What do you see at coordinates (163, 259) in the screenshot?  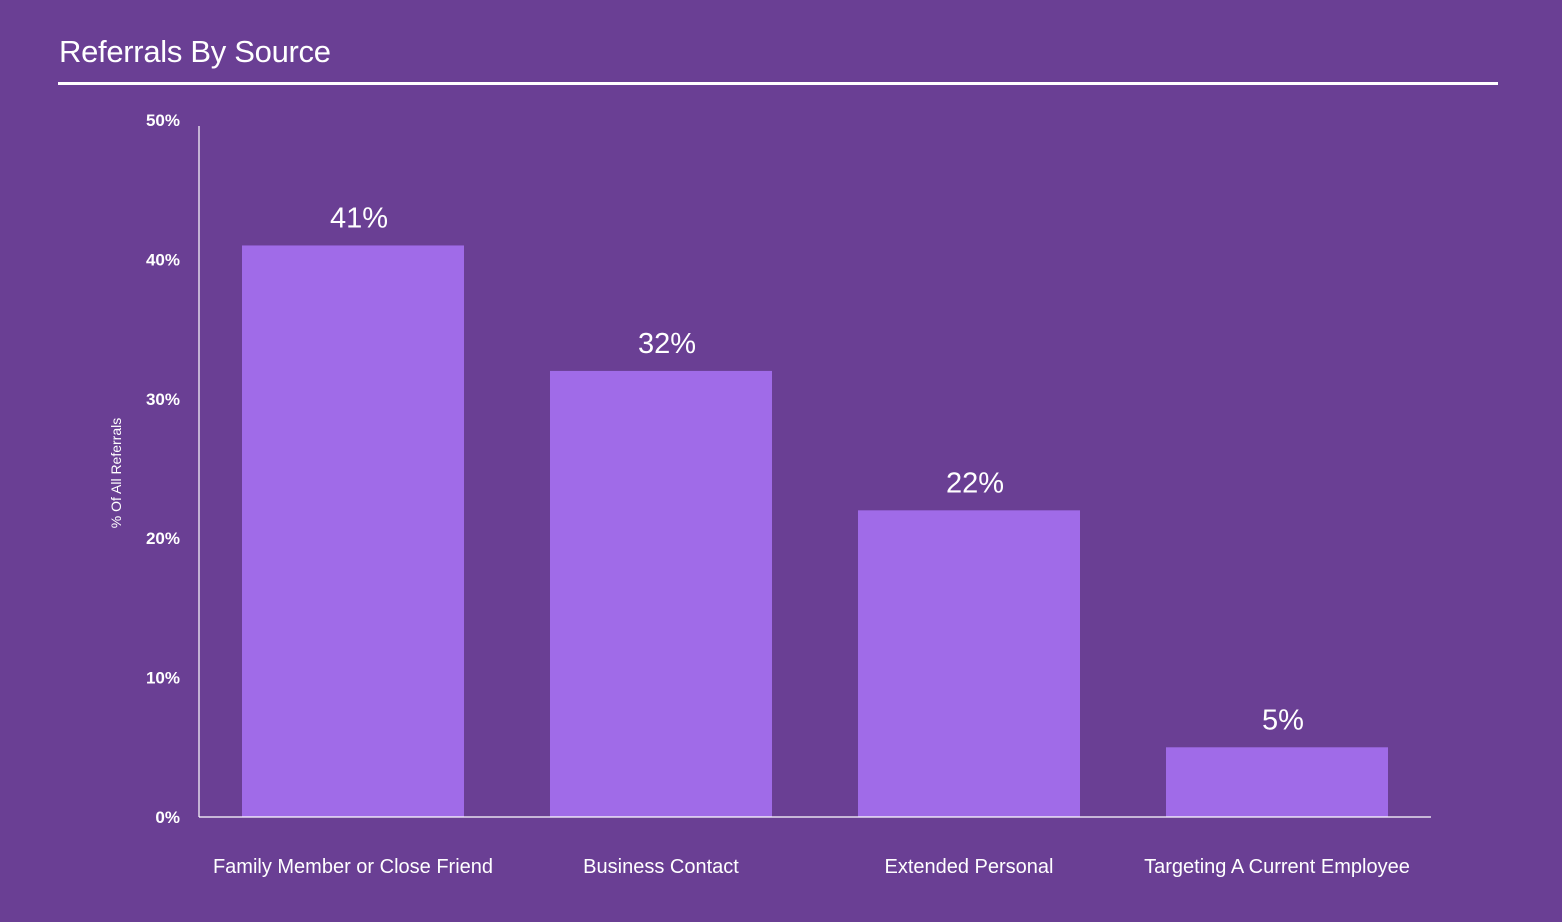 I see `y-tick-label: 40%` at bounding box center [163, 259].